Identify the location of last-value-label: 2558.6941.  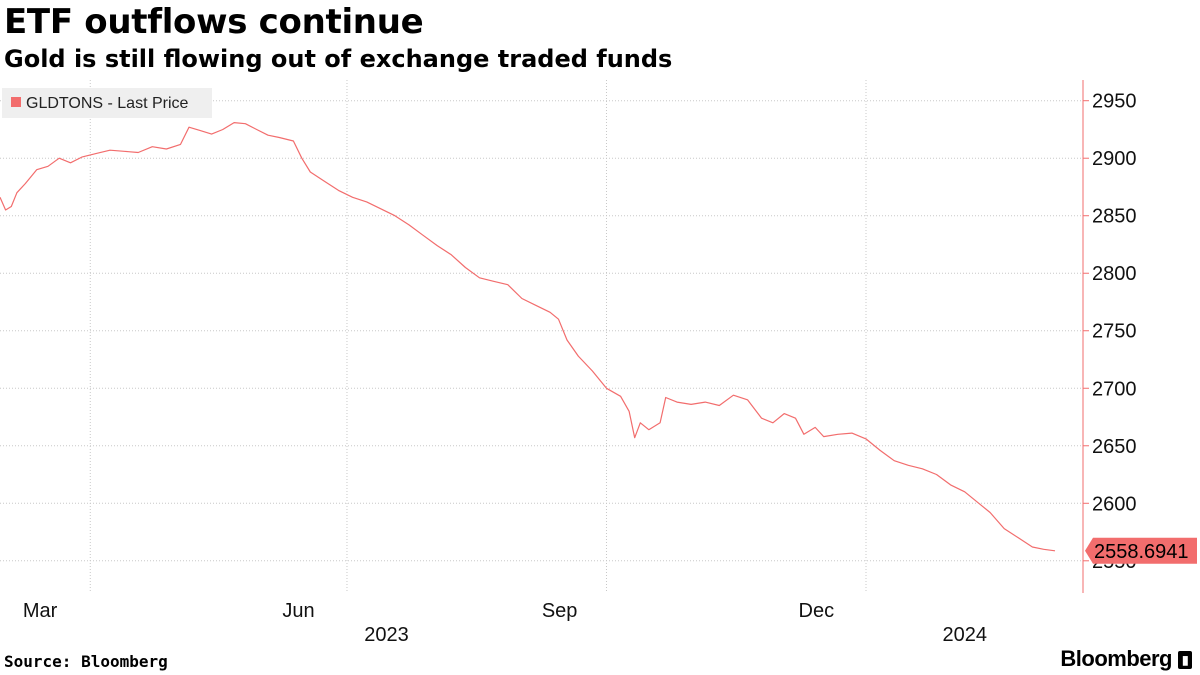
(1141, 552).